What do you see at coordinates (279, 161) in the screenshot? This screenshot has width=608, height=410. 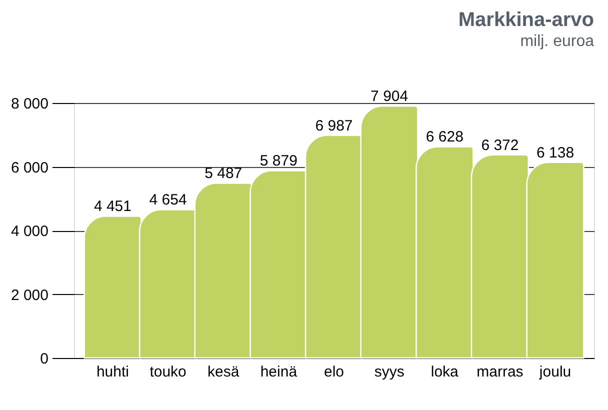 I see `data-label: 5 879` at bounding box center [279, 161].